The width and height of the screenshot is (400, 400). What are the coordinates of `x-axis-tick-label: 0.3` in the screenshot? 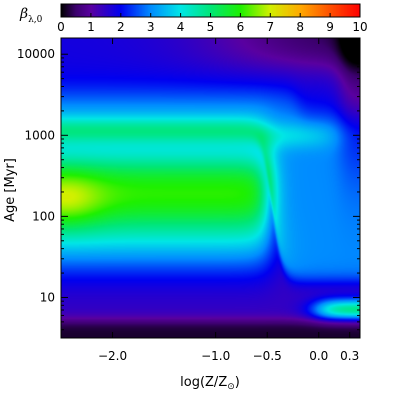 It's located at (349, 356).